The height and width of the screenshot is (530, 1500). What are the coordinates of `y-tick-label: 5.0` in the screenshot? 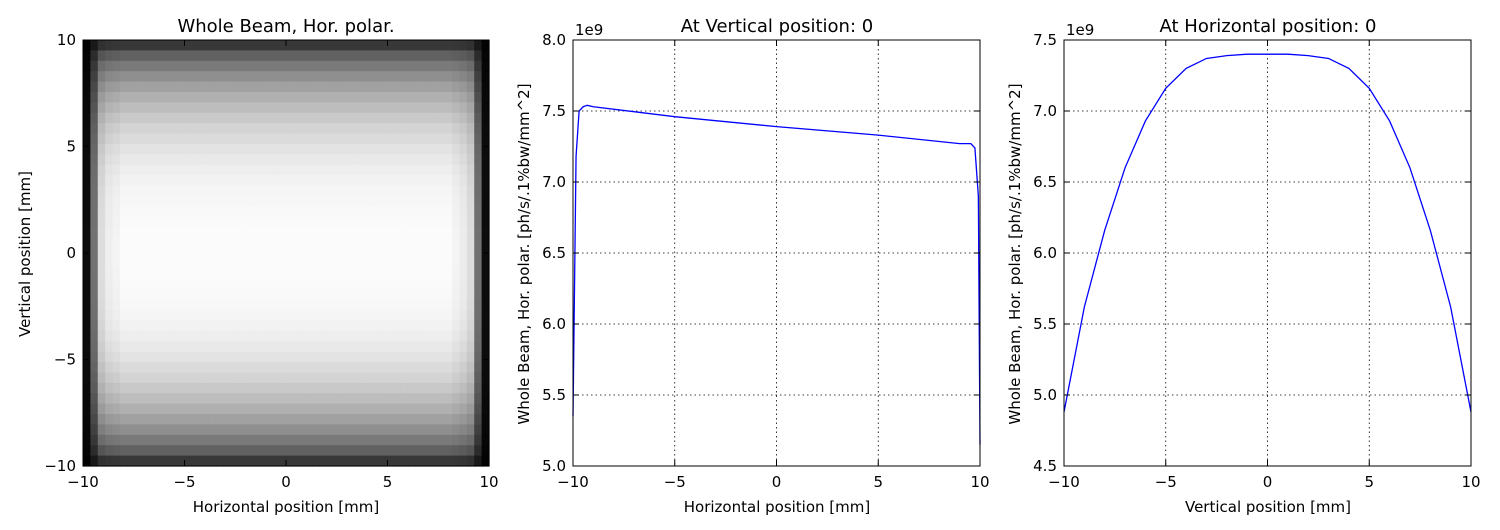 It's located at (554, 466).